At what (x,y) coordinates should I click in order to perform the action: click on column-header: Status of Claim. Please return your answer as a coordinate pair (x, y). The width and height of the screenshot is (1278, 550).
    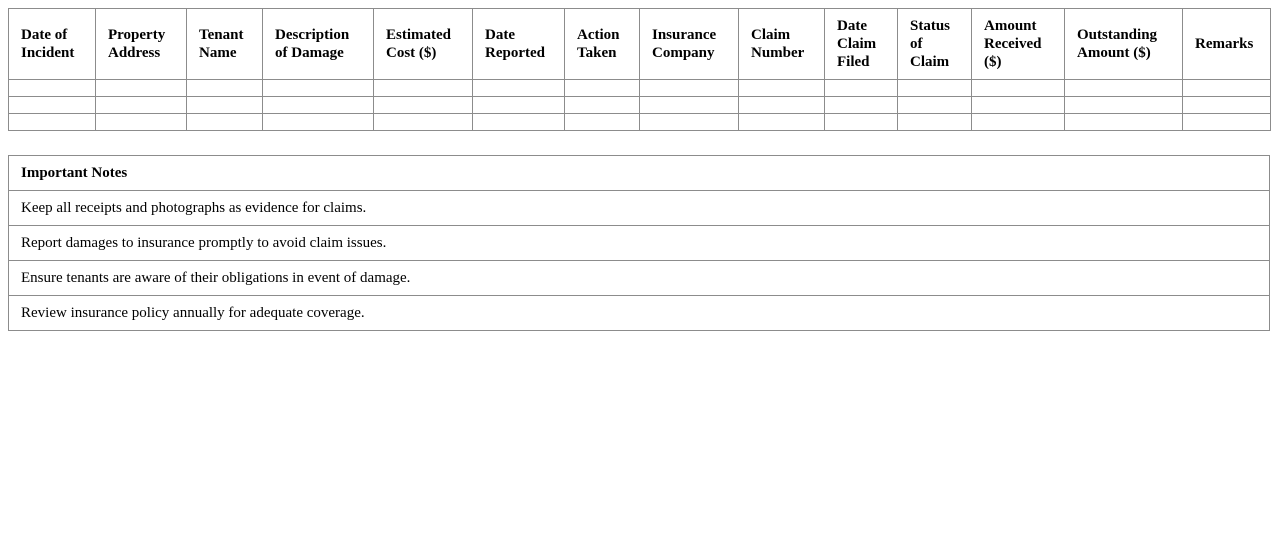
    Looking at the image, I should click on (934, 44).